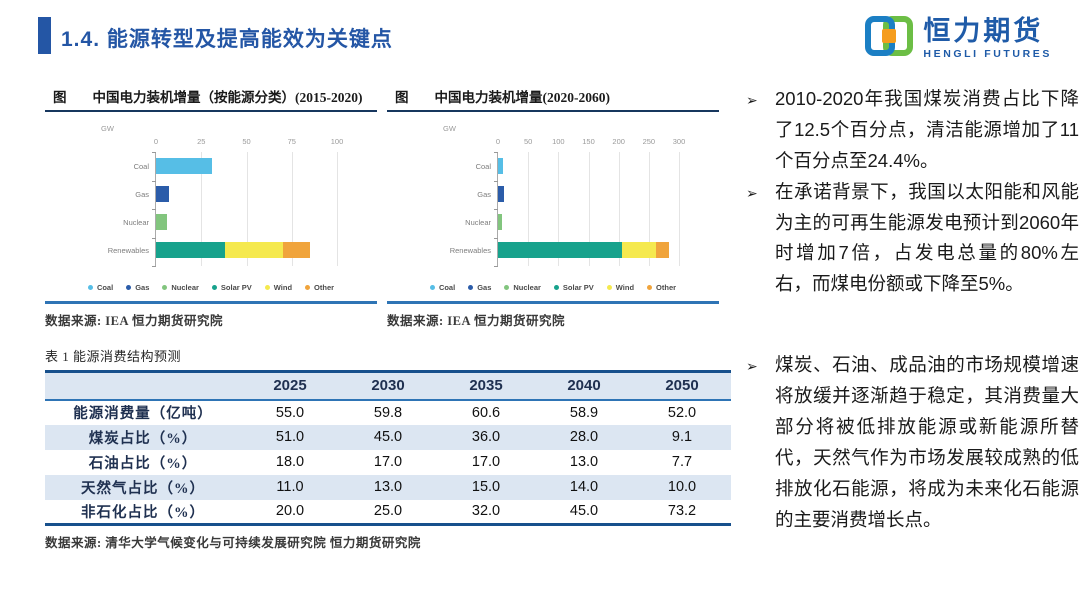  Describe the element at coordinates (958, 38) in the screenshot. I see `company-logo: 恒力期货 HENGLI FUTURES` at that location.